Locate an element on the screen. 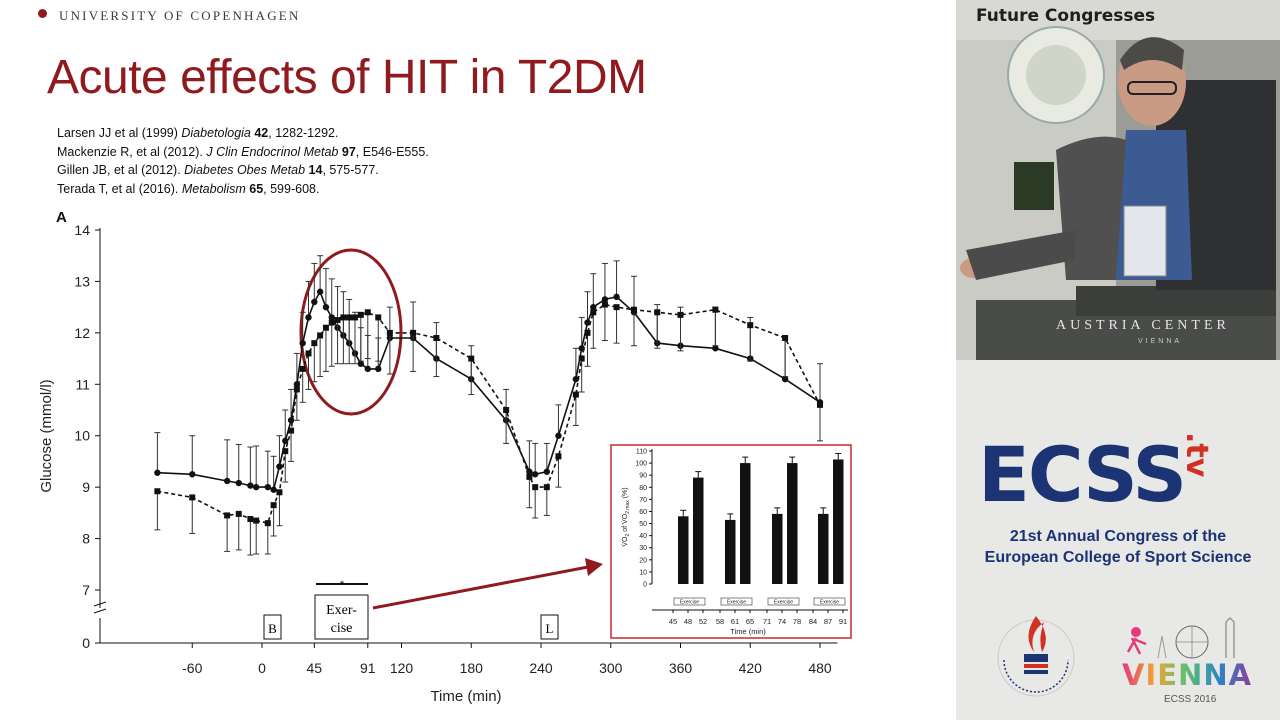 The image size is (1280, 720). reference-pre: Mackenzie R, et al (2012). is located at coordinates (132, 151).